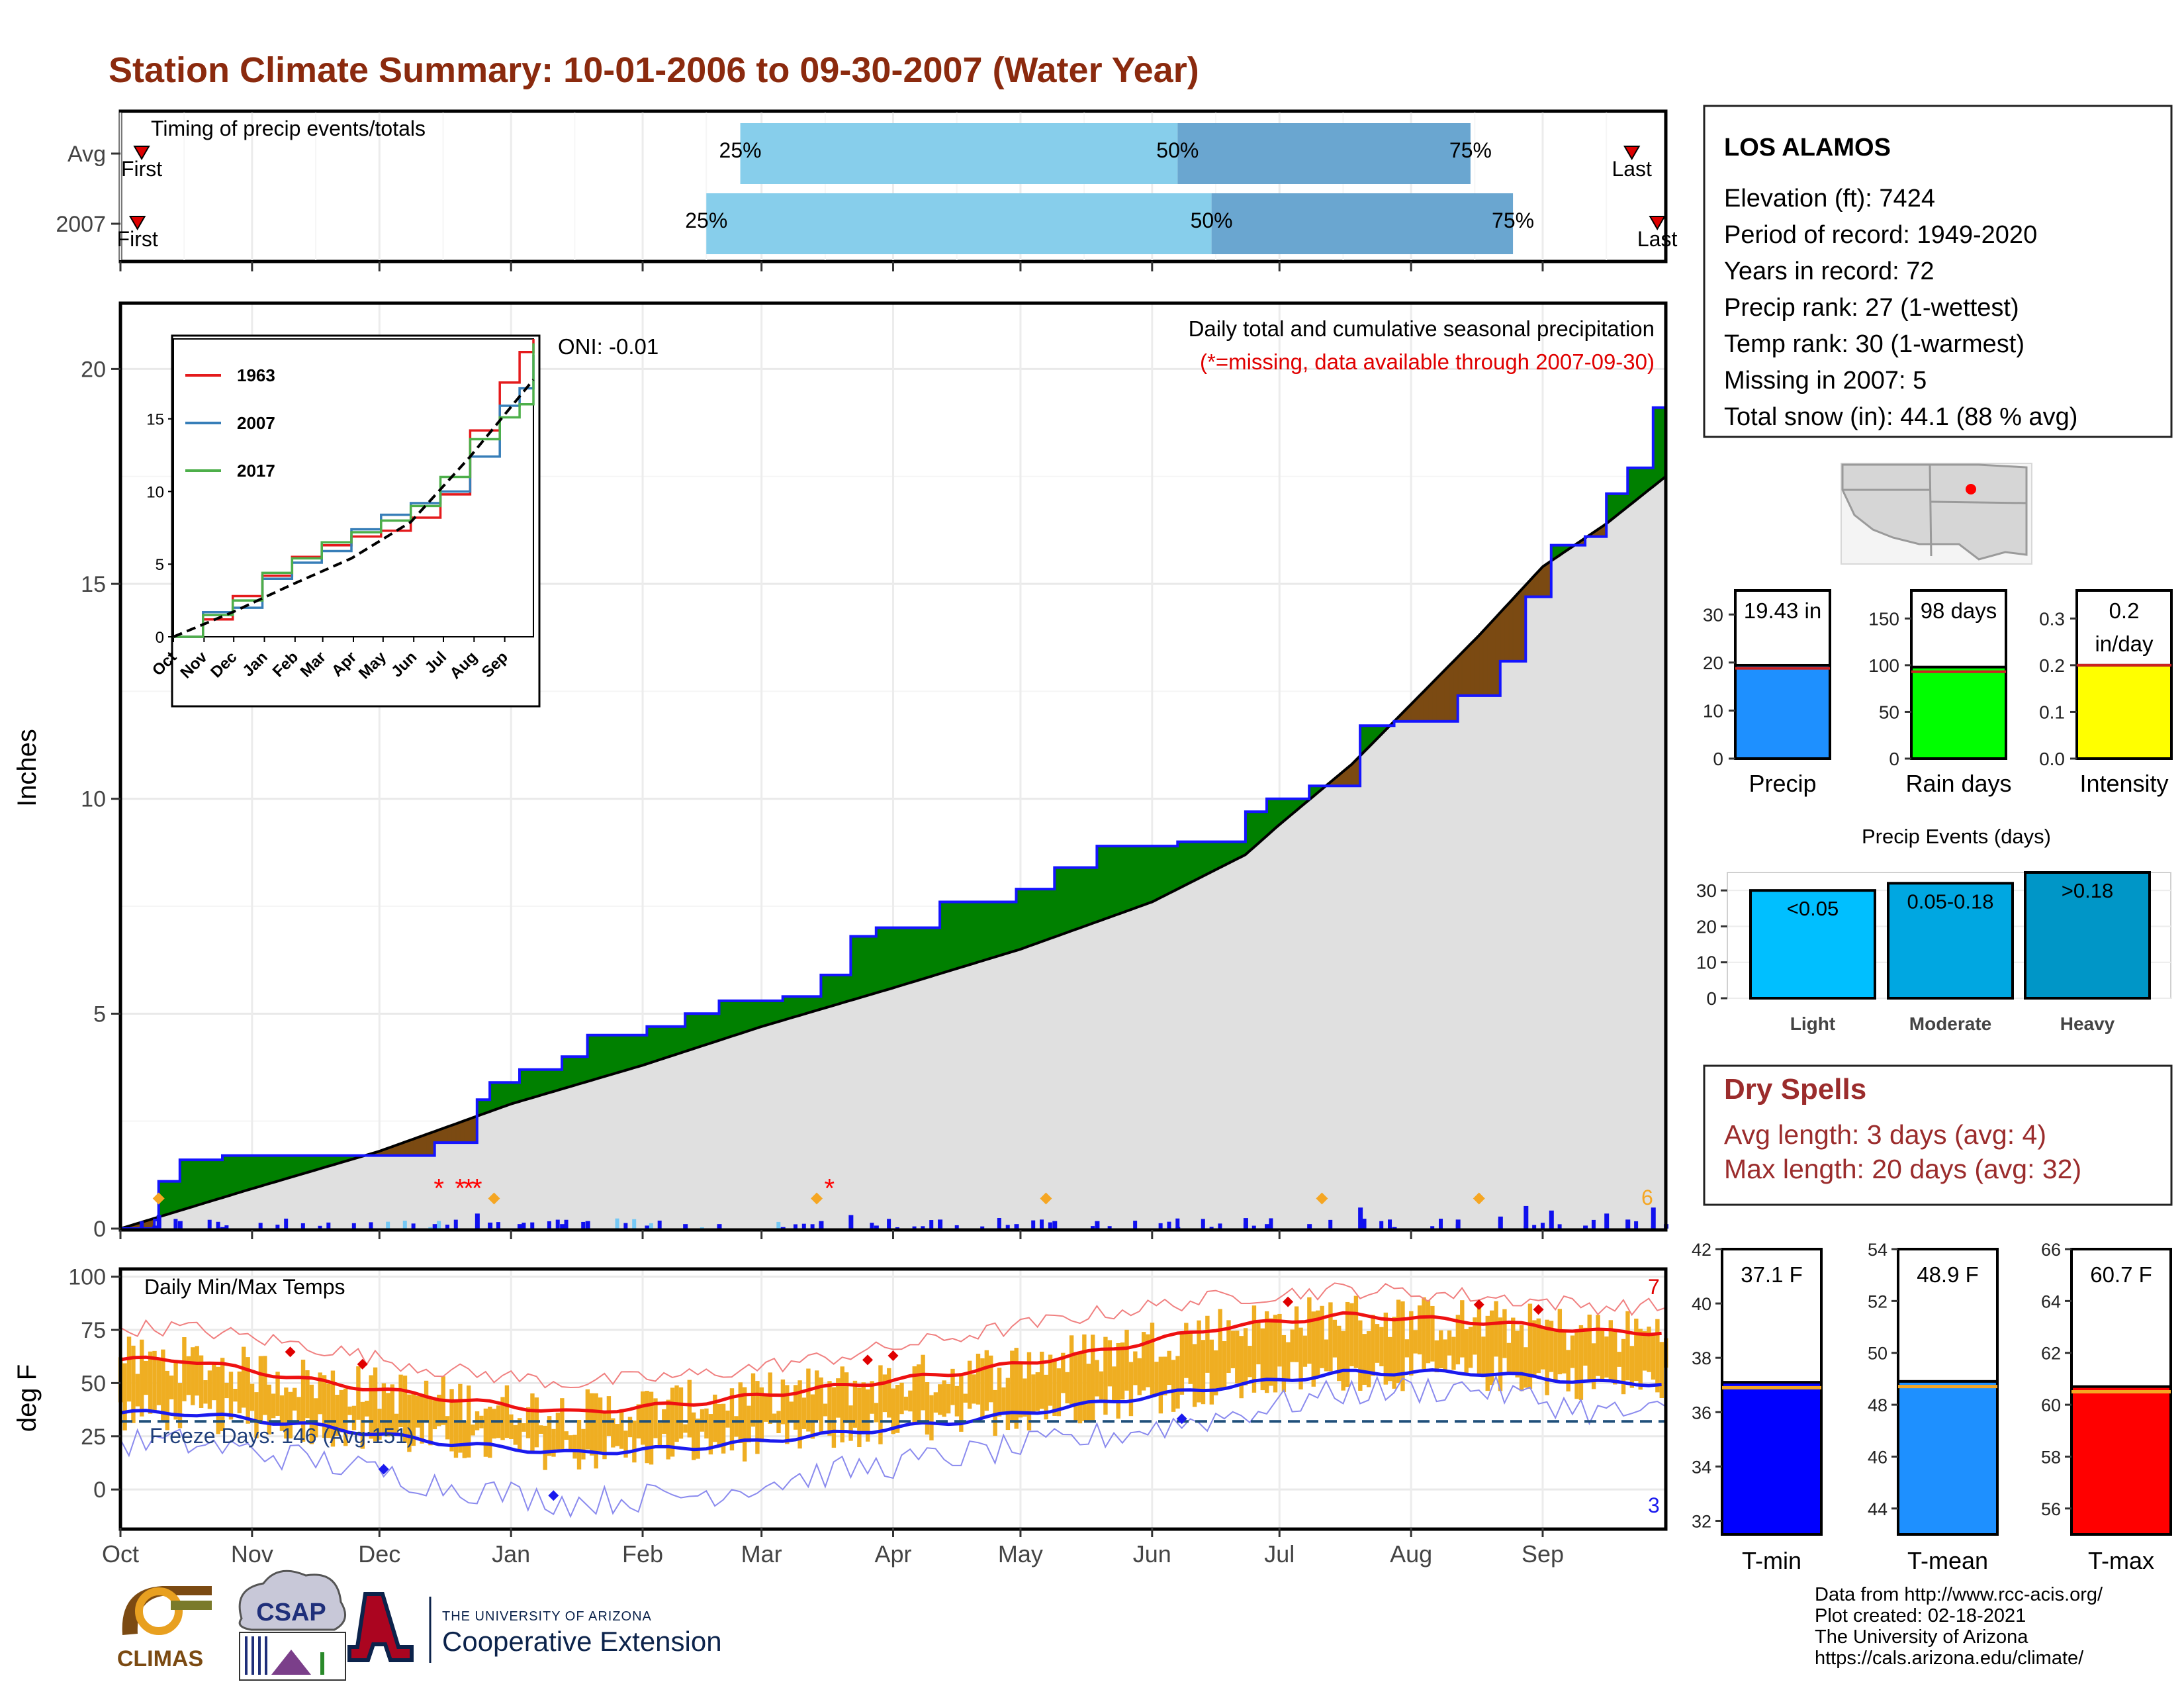  What do you see at coordinates (1477, 665) in the screenshot?
I see `below-average-fill` at bounding box center [1477, 665].